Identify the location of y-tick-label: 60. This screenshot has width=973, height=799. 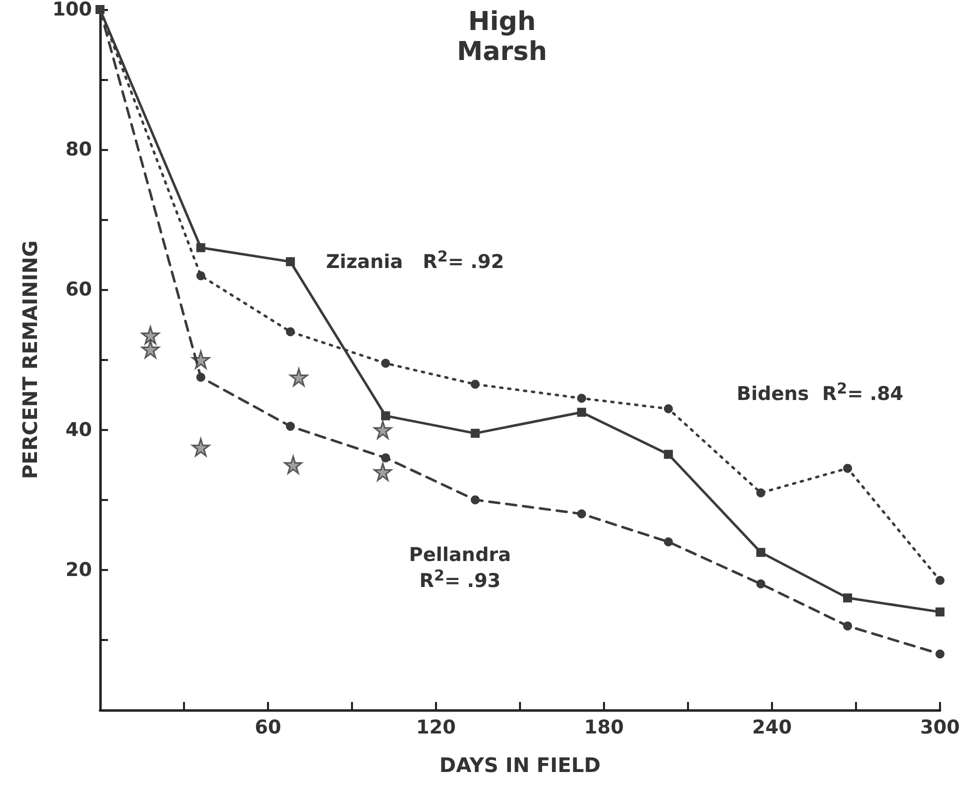
(79, 289).